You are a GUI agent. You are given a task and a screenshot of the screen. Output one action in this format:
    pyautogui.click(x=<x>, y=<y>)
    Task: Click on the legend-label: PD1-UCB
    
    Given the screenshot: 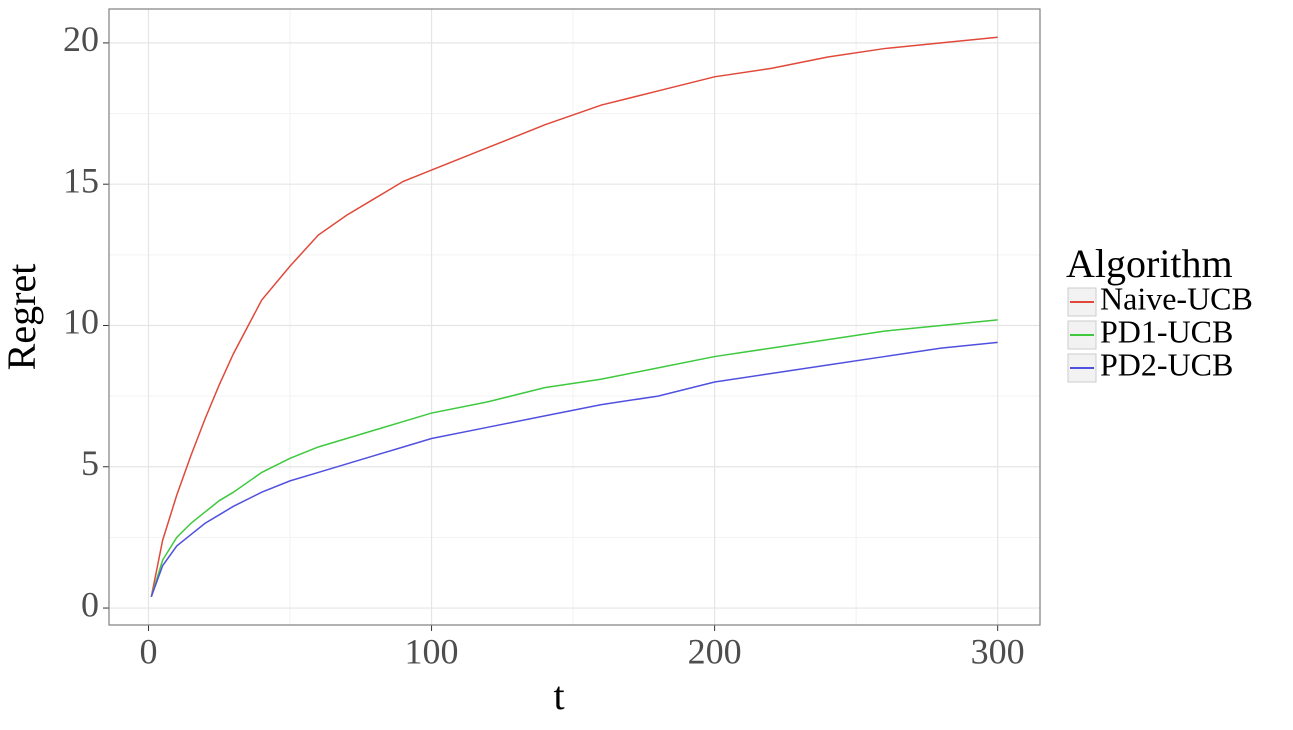 What is the action you would take?
    pyautogui.click(x=1166, y=331)
    